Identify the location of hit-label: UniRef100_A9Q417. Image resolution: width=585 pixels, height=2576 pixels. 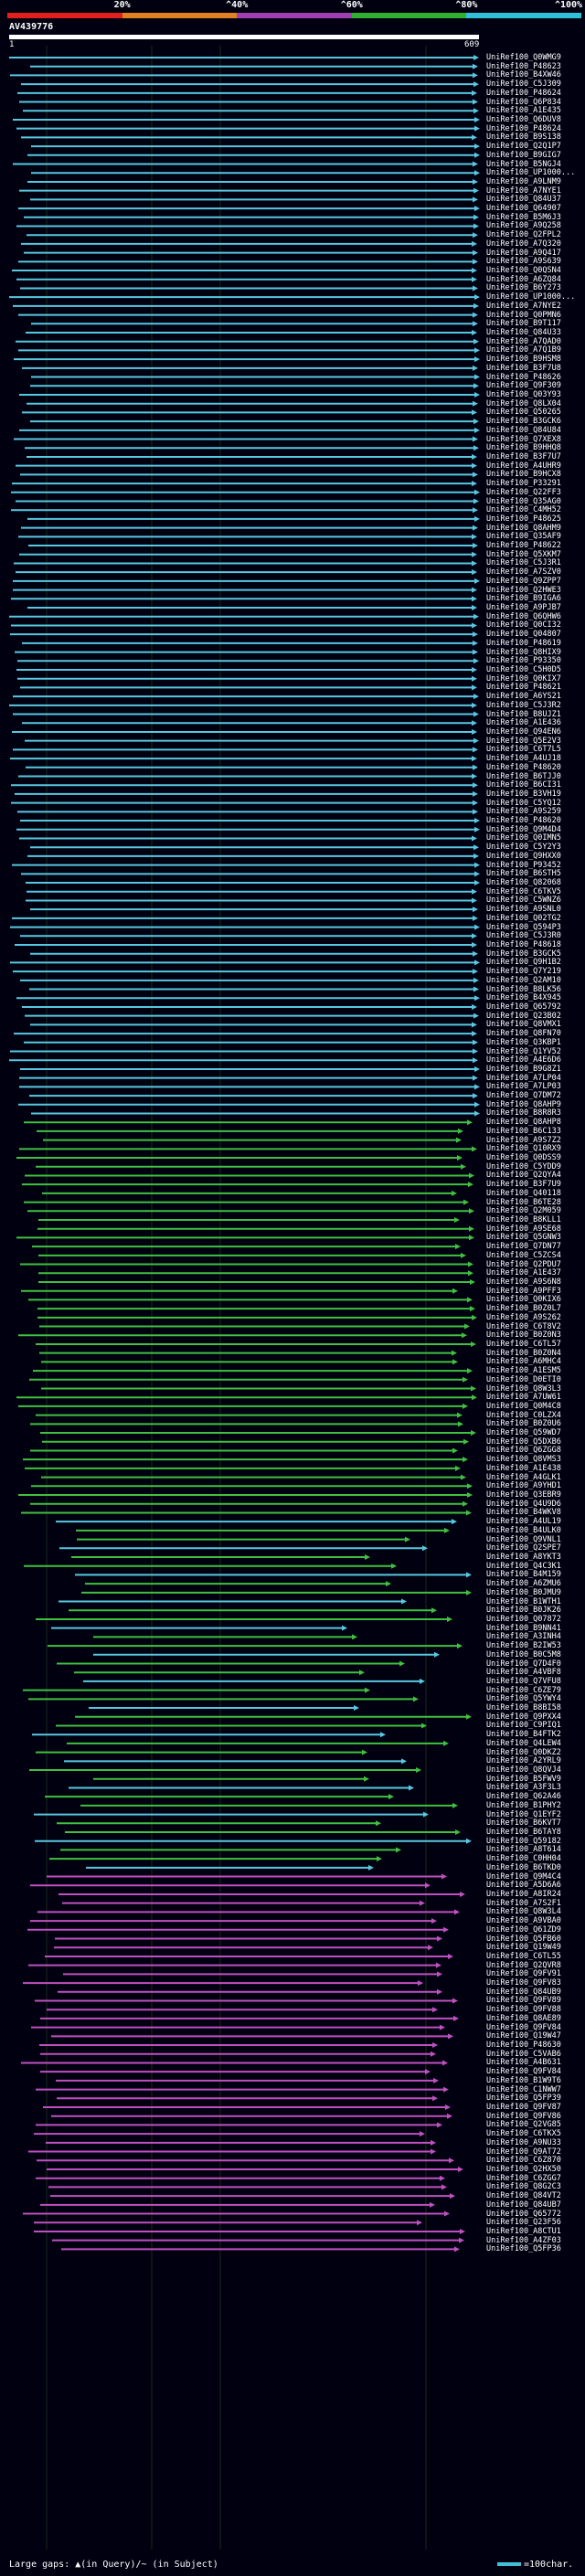
(523, 253).